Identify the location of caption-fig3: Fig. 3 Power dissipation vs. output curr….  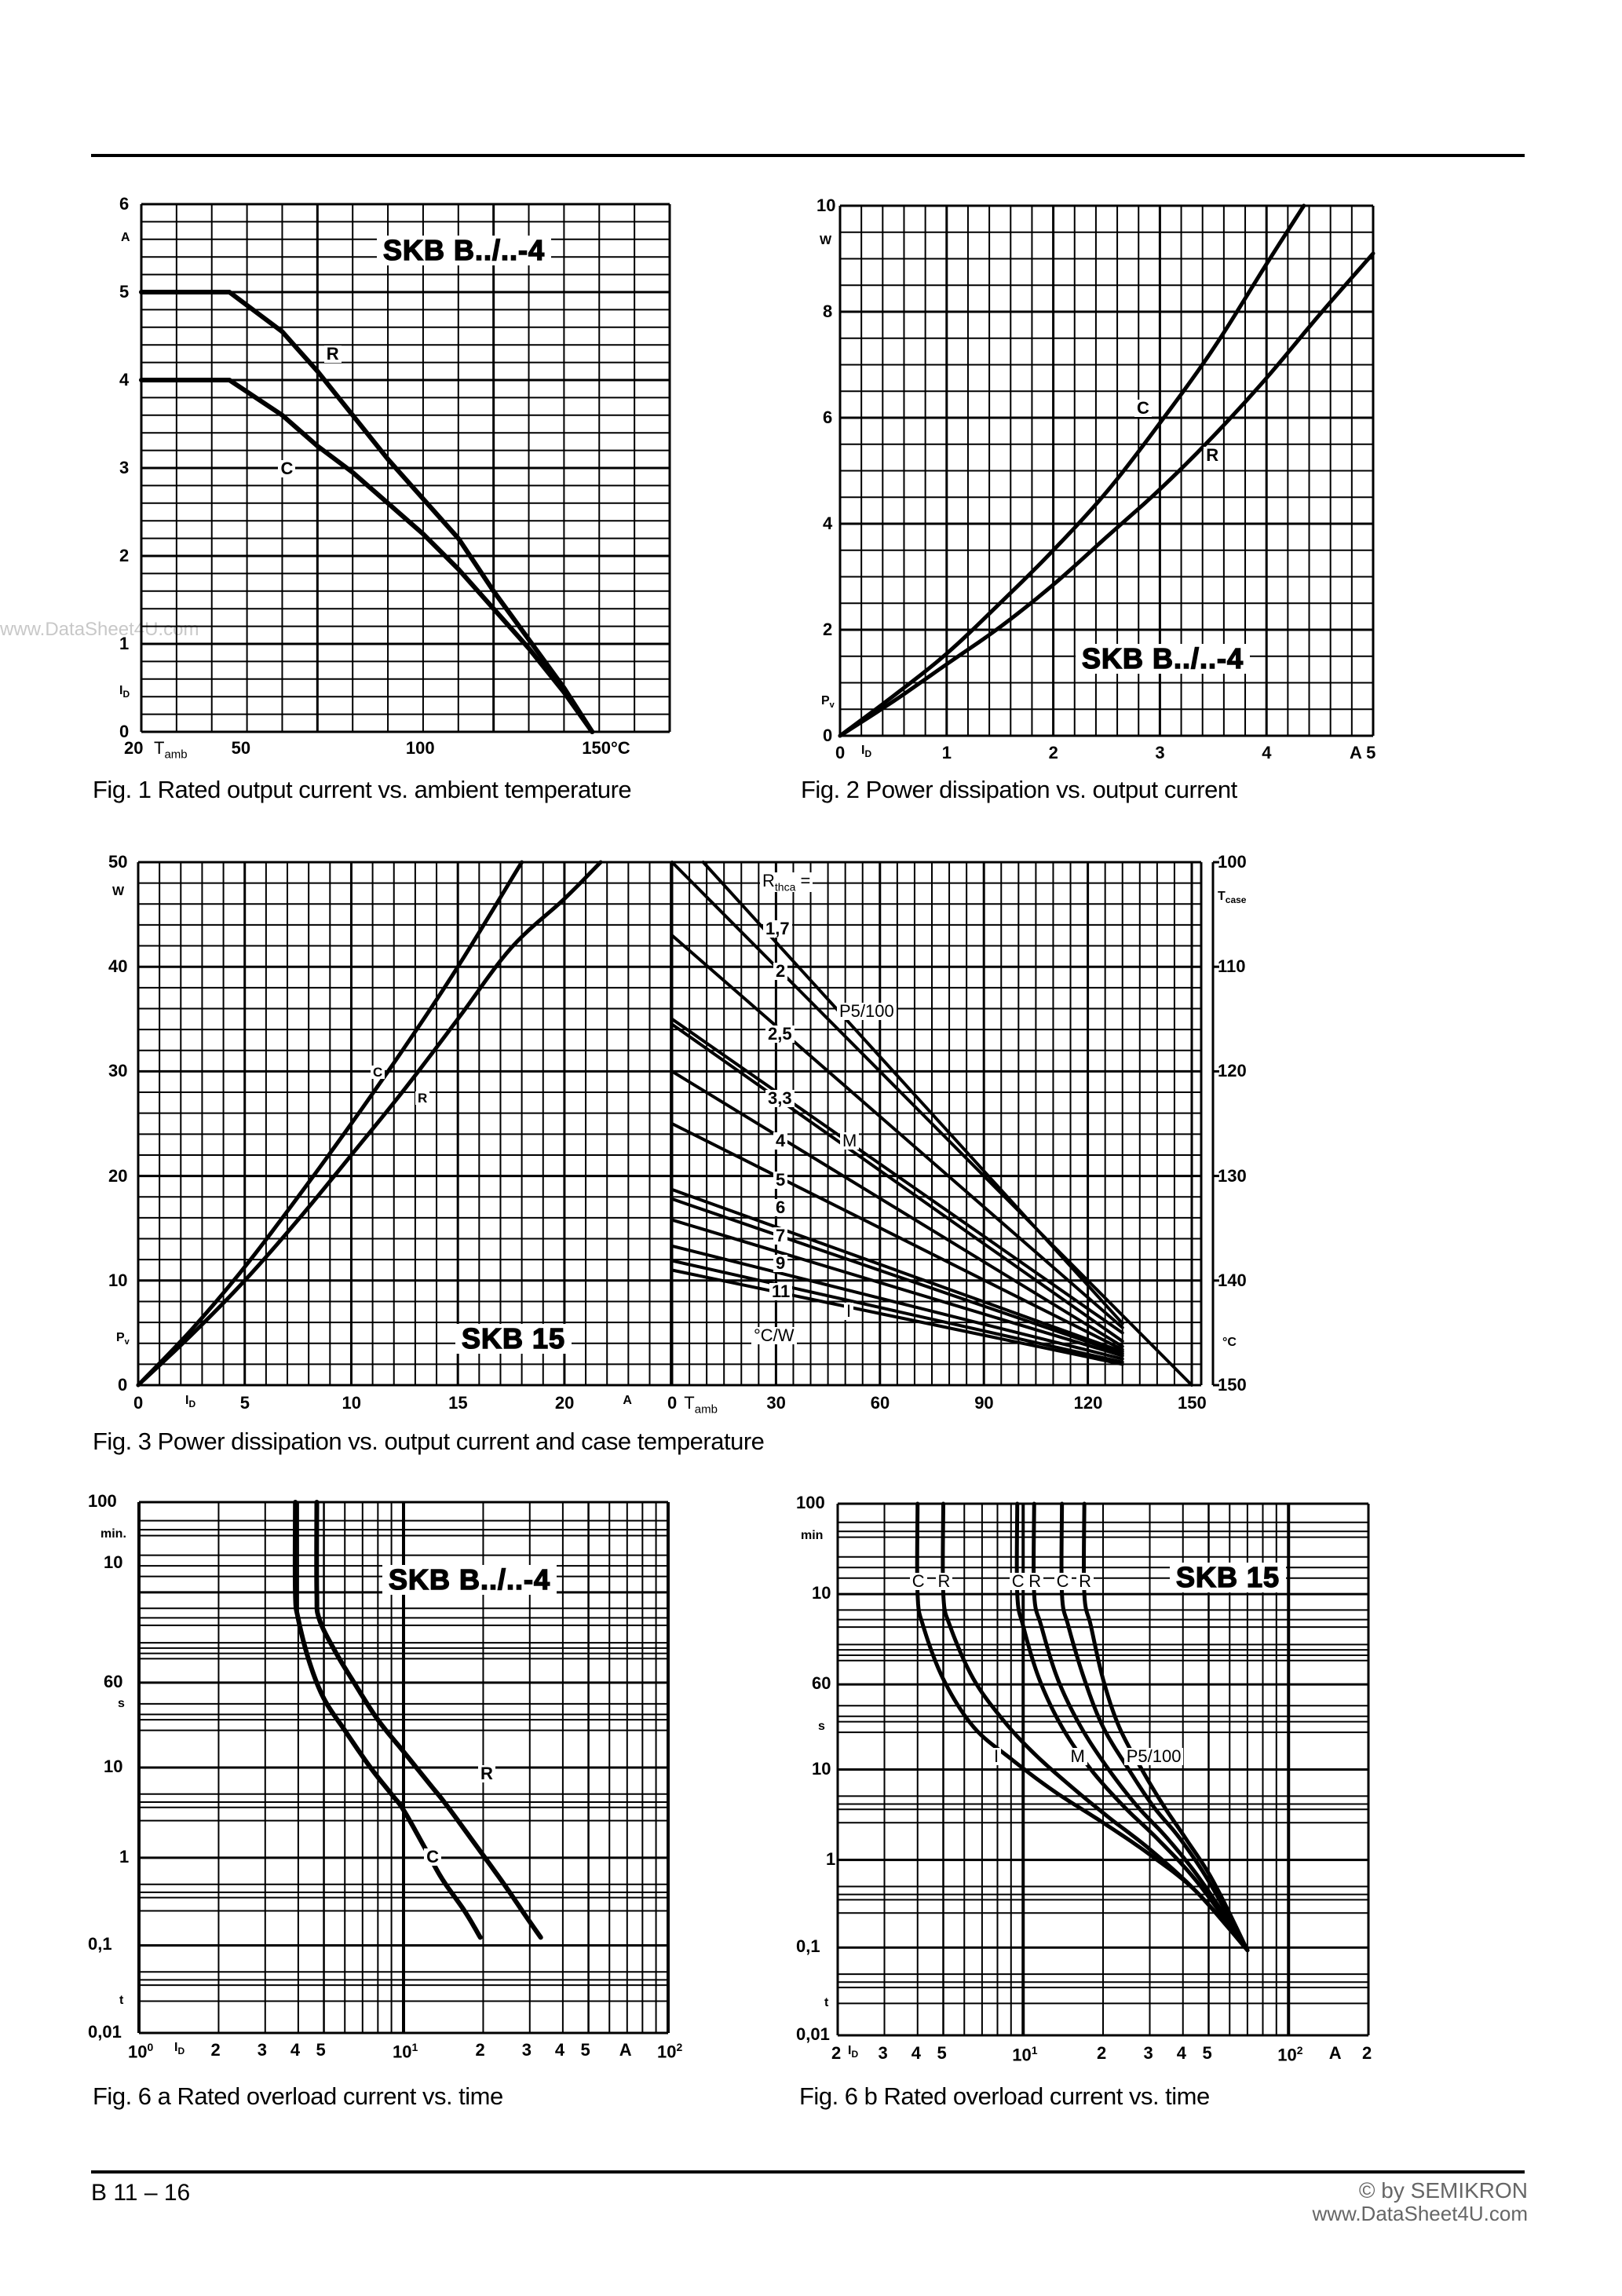
(429, 1441).